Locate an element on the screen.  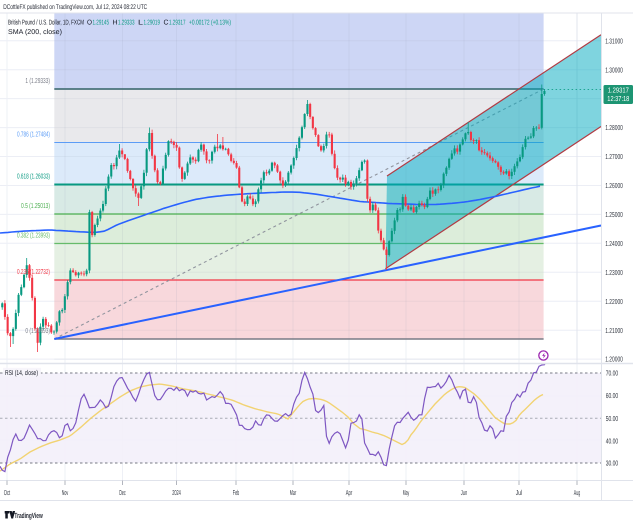
svg-text: Jun is located at coordinates (464, 492).